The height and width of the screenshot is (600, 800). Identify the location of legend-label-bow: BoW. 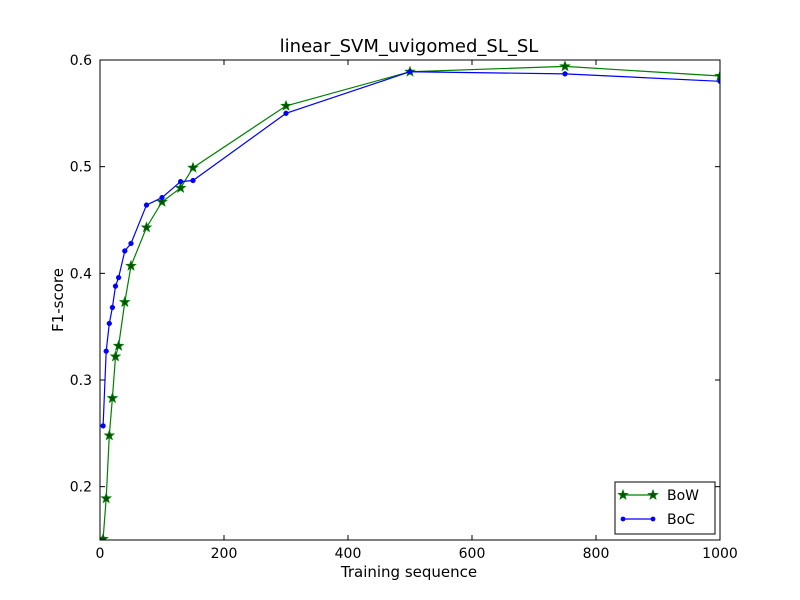
(683, 496).